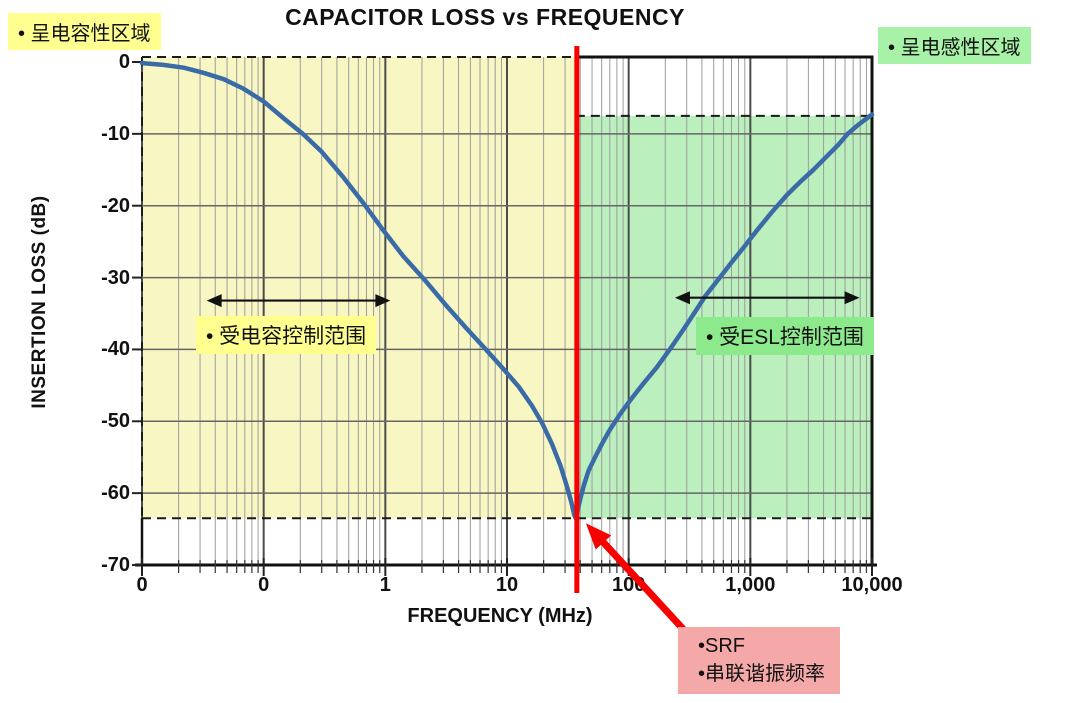 Image resolution: width=1080 pixels, height=703 pixels. What do you see at coordinates (298, 301) in the screenshot?
I see `cap-range-arrow` at bounding box center [298, 301].